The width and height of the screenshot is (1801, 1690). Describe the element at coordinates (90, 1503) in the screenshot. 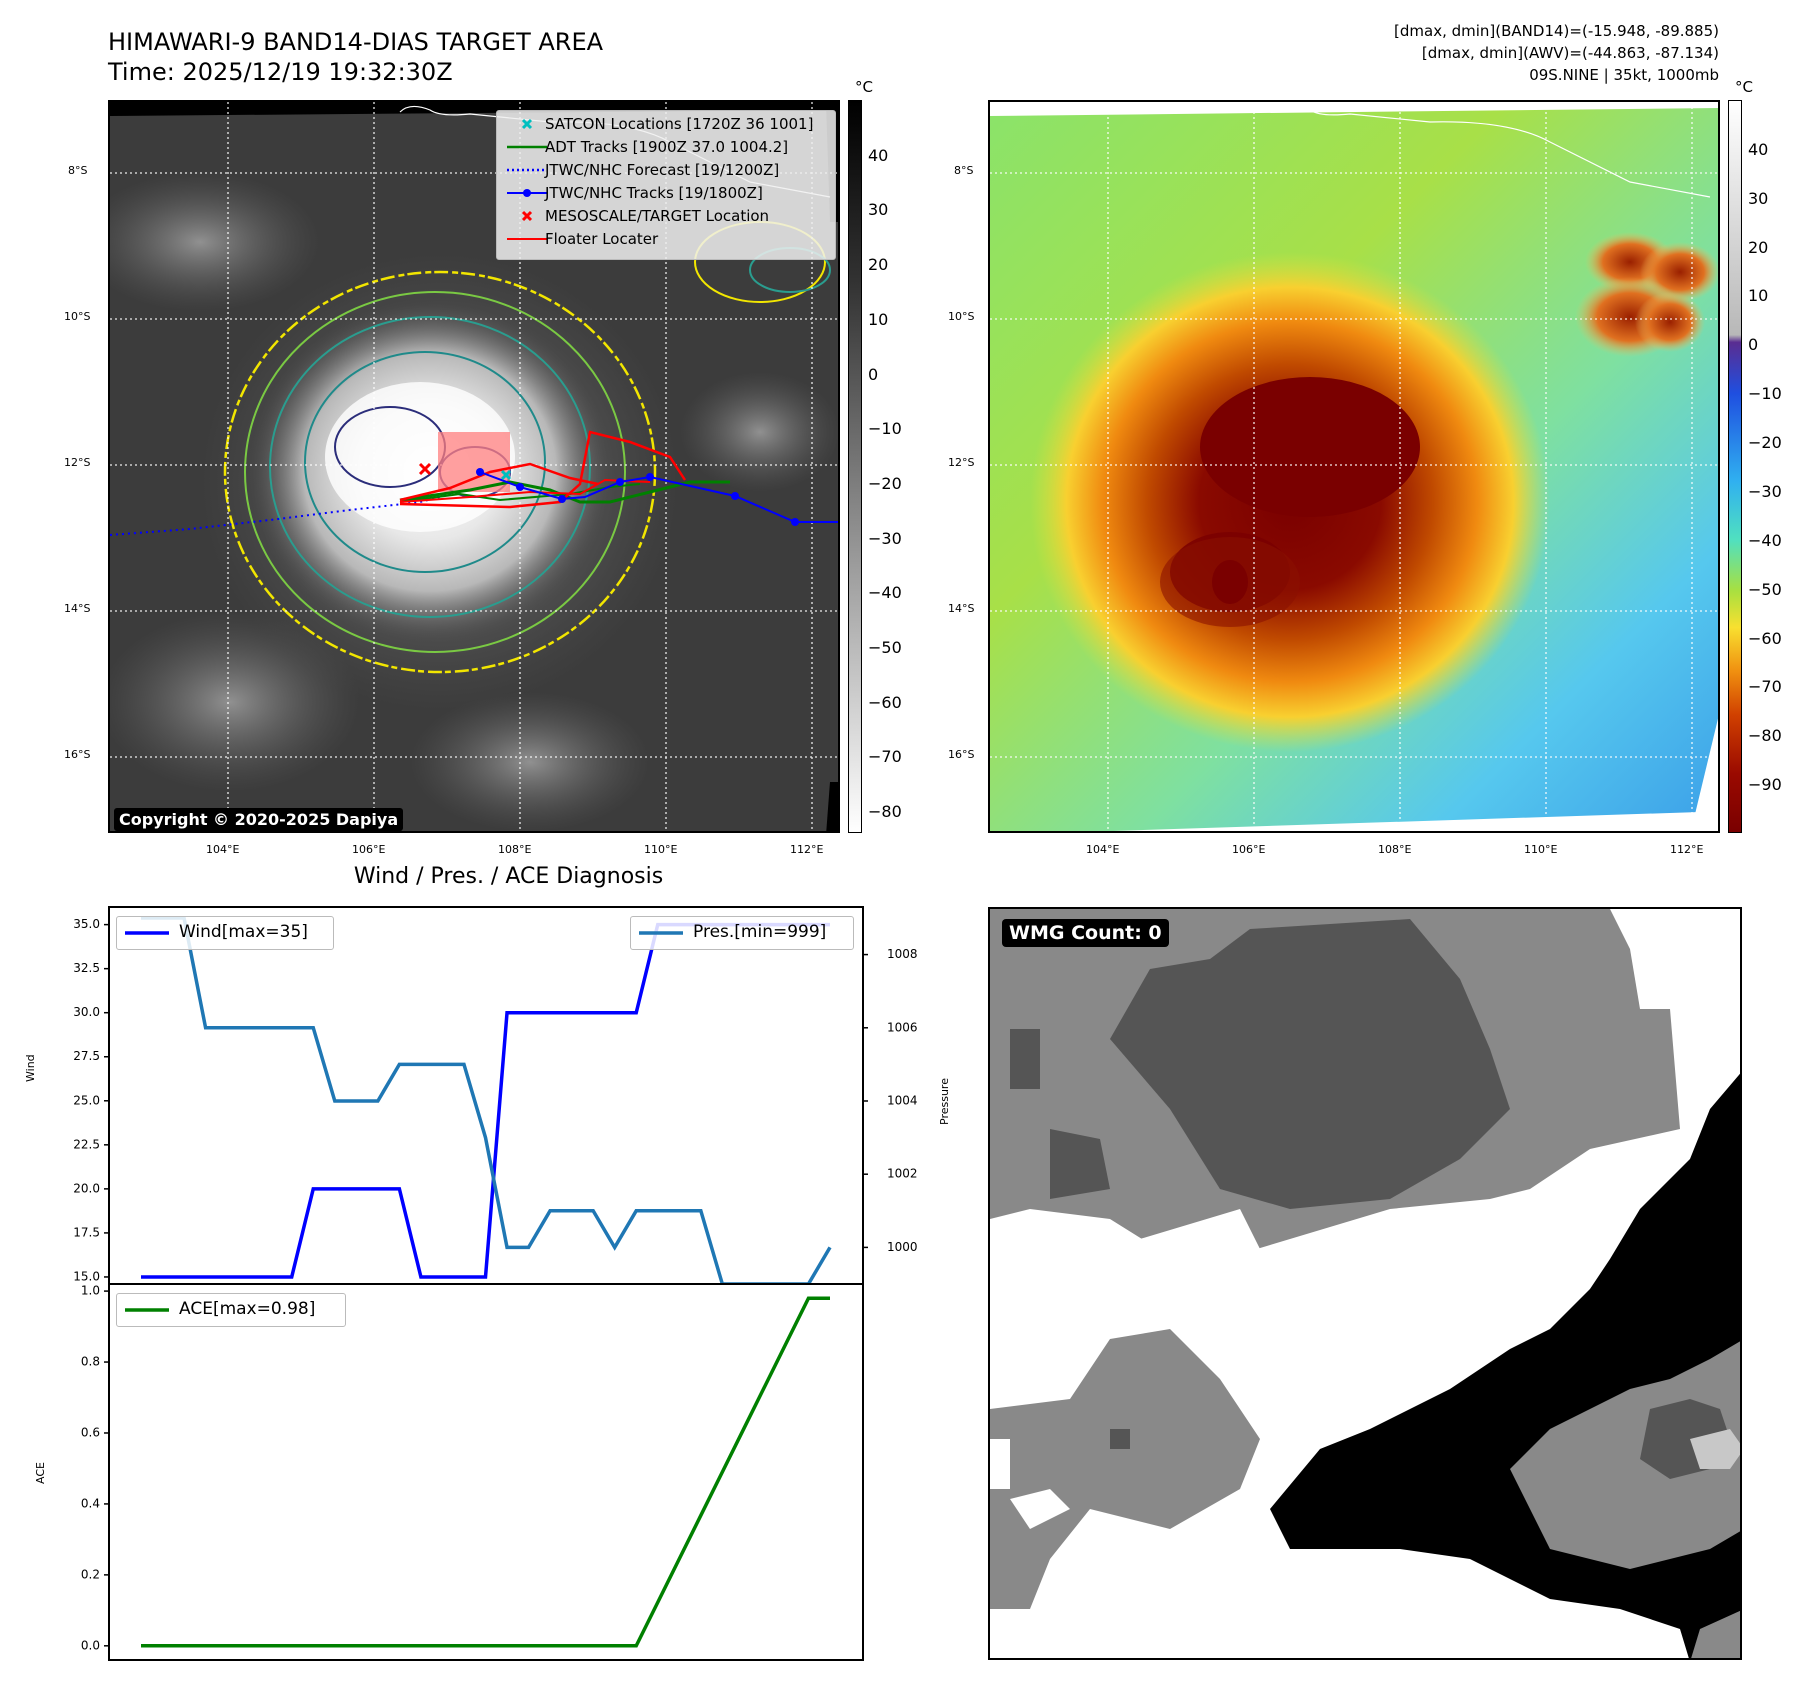

I see `ace-ytick-label: 0.4` at that location.